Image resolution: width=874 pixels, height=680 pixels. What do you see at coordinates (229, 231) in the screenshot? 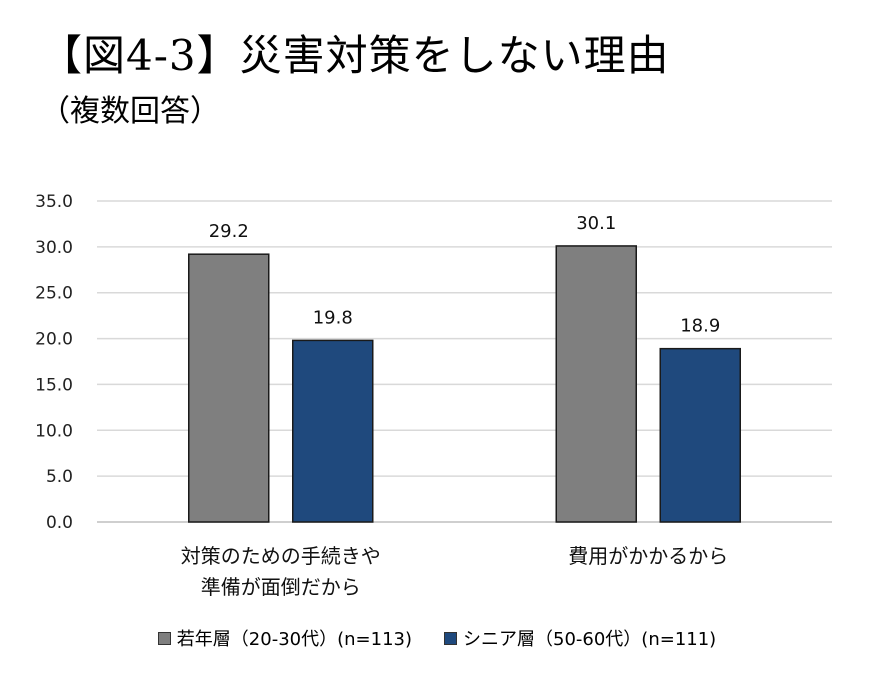
I see `data-label: 29.2` at bounding box center [229, 231].